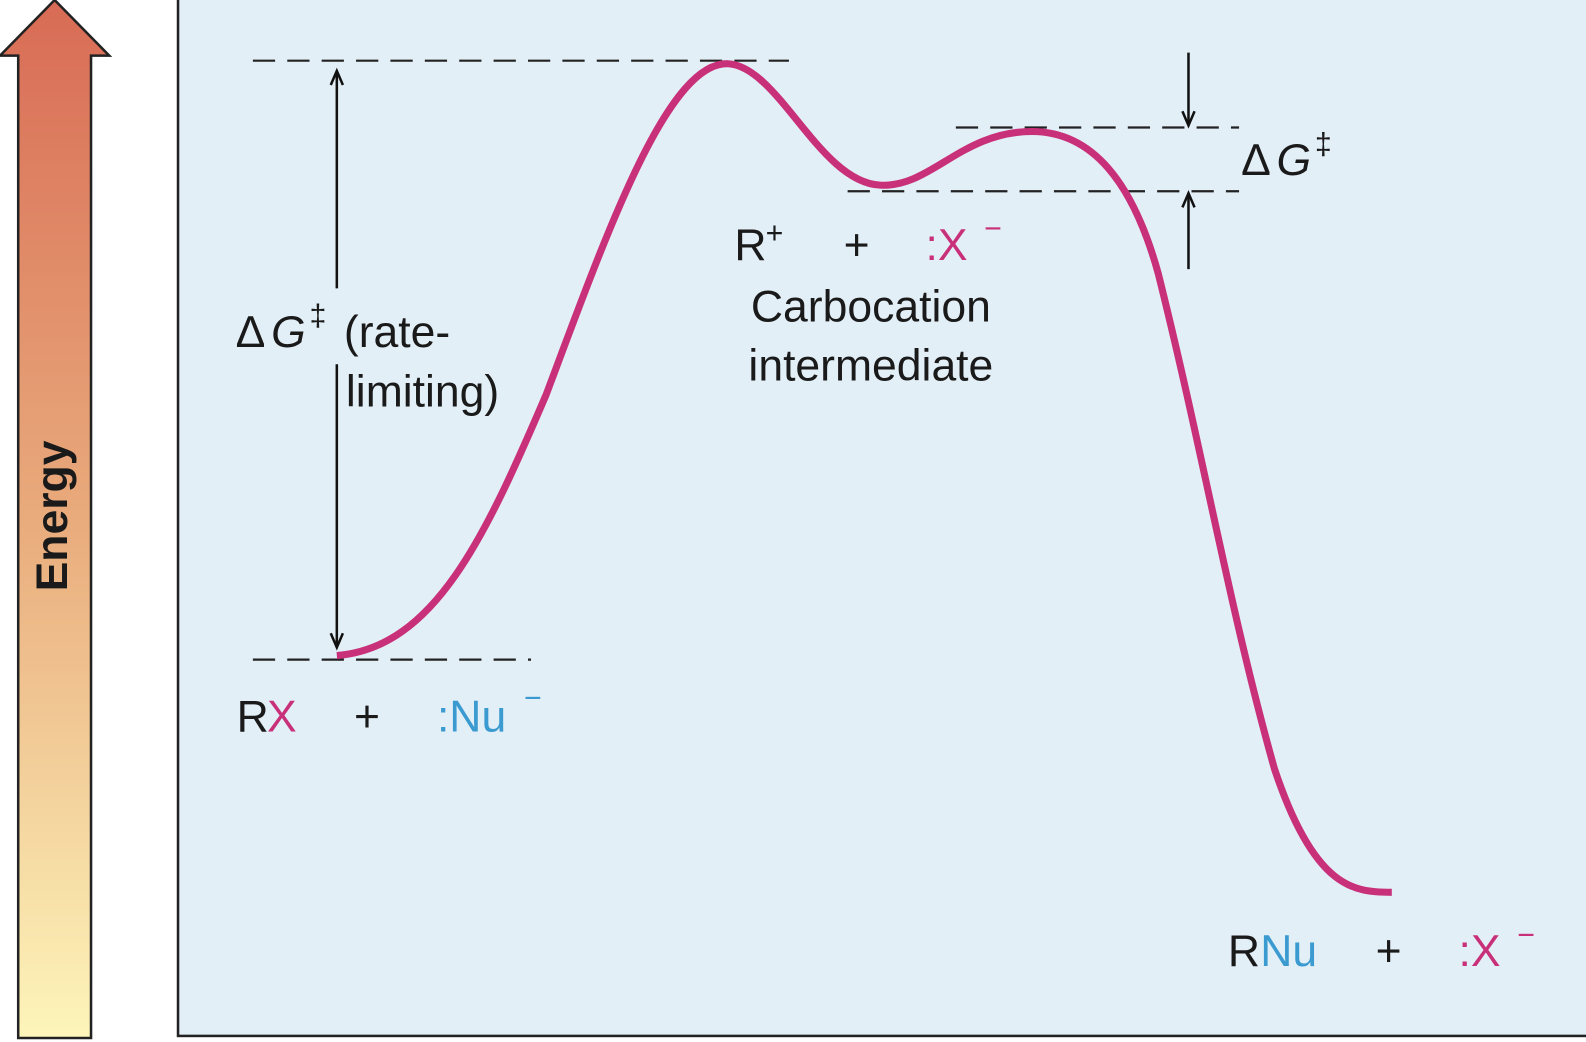 Image resolution: width=1586 pixels, height=1042 pixels. Describe the element at coordinates (870, 365) in the screenshot. I see `label-line: intermediate` at that location.